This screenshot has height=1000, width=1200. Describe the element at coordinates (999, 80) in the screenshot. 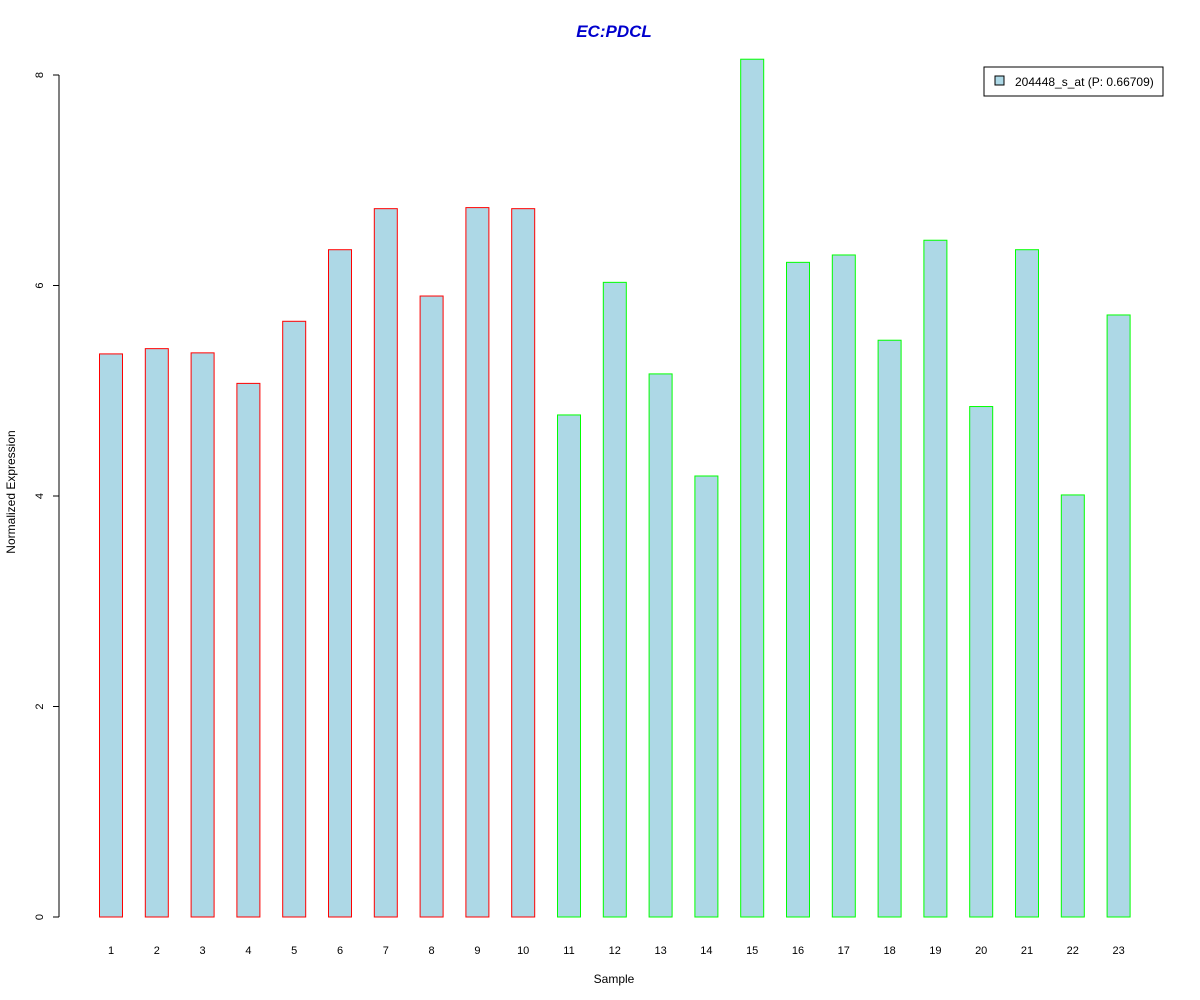

I see `legend-swatch` at that location.